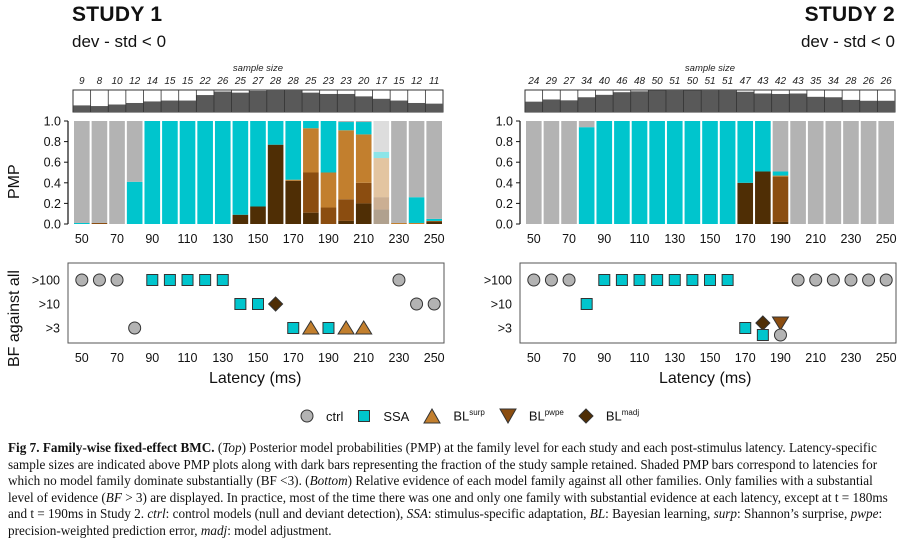  What do you see at coordinates (534, 239) in the screenshot?
I see `pmp-x-tick-label: 50` at bounding box center [534, 239].